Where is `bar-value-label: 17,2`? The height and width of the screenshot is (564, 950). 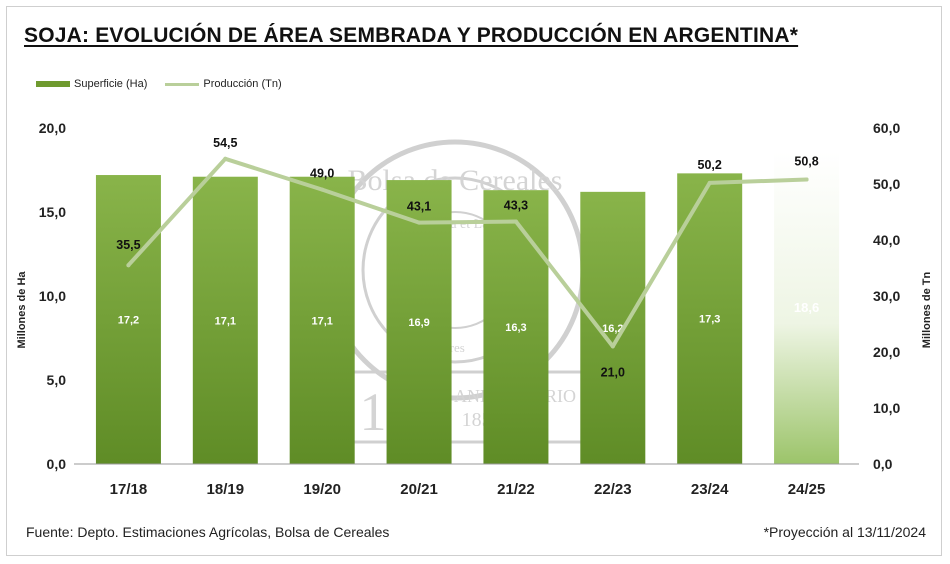 bar-value-label: 17,2 is located at coordinates (128, 321).